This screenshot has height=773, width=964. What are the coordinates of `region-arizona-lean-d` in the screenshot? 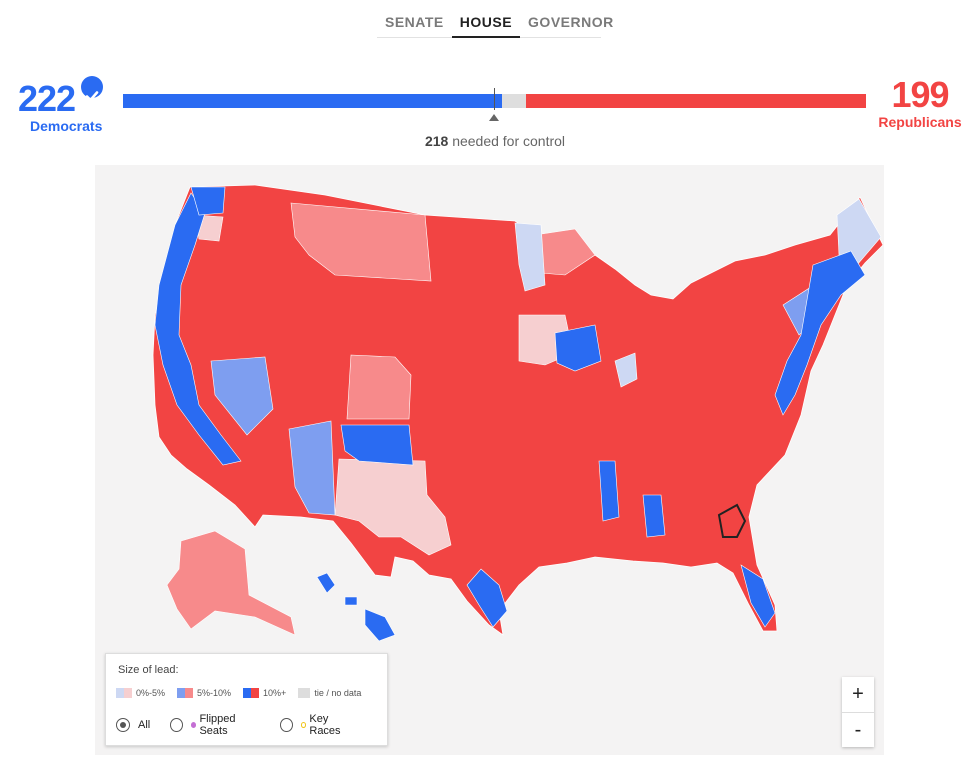 It's located at (312, 468).